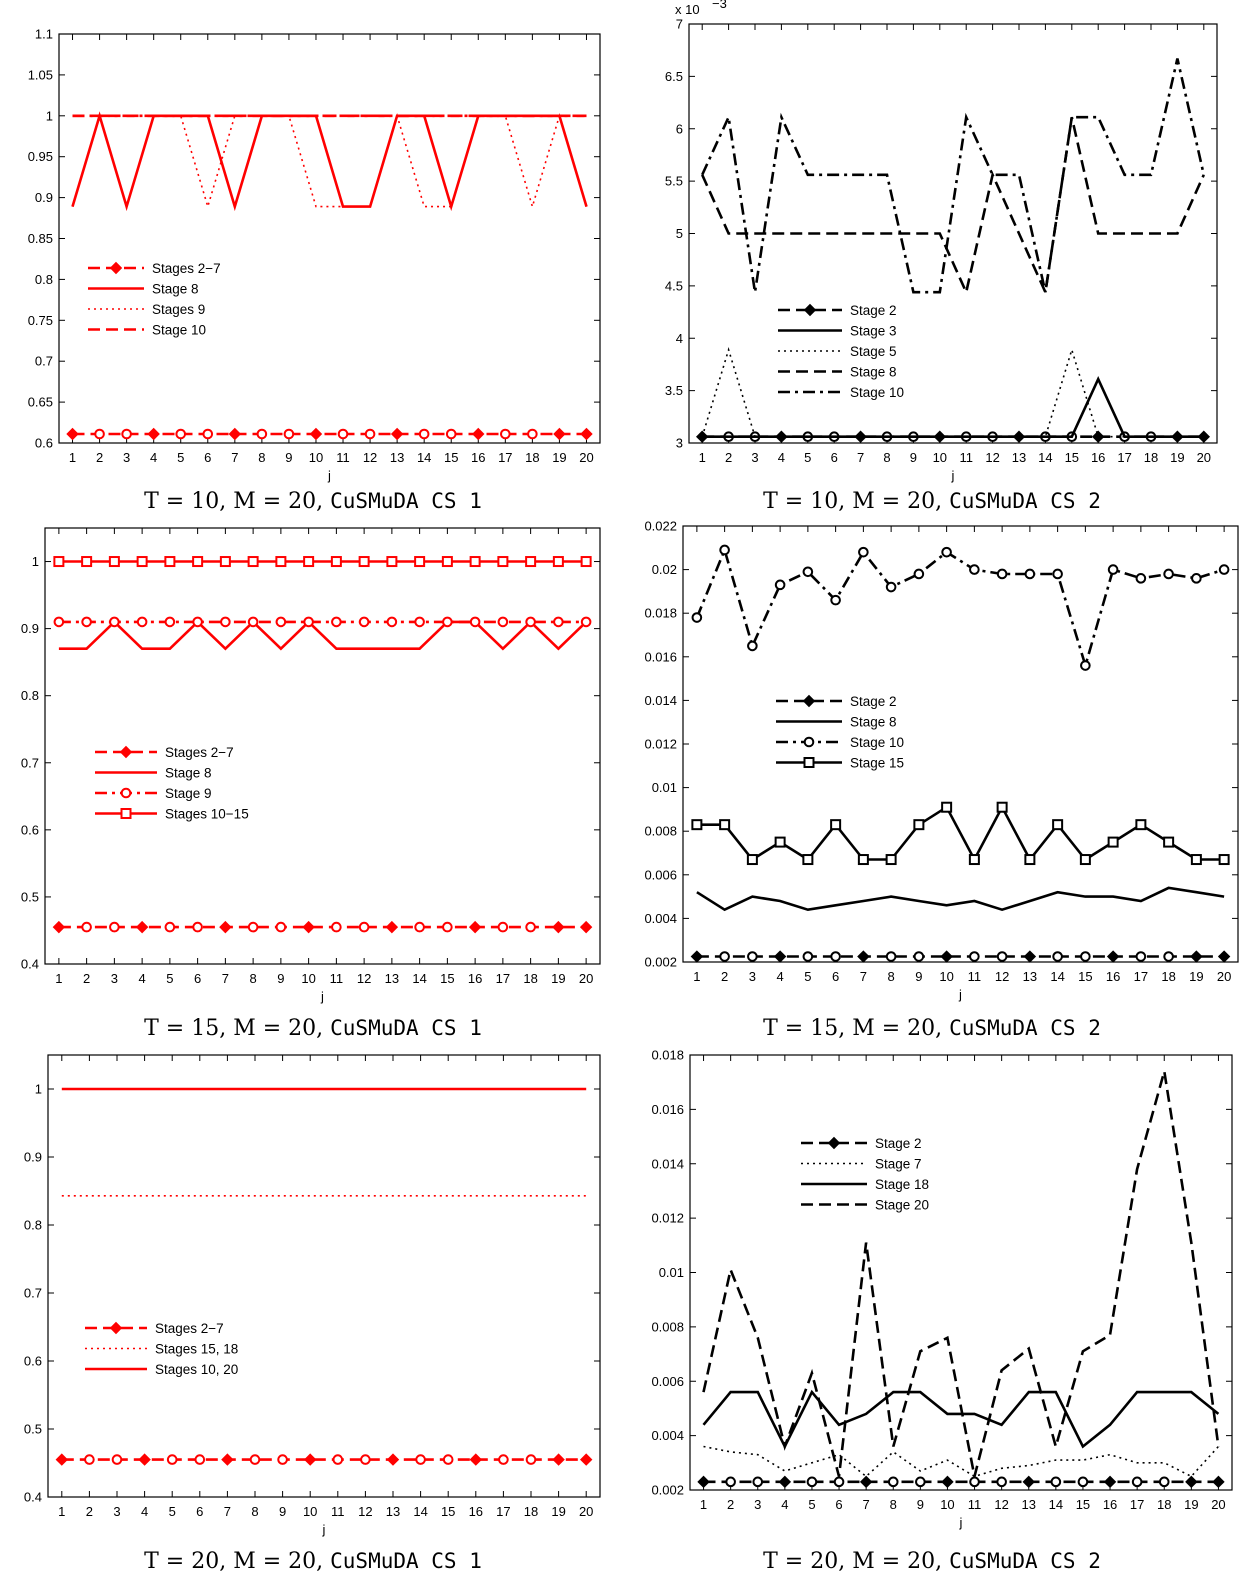  I want to click on x-tick-label: 15, so click(1072, 457).